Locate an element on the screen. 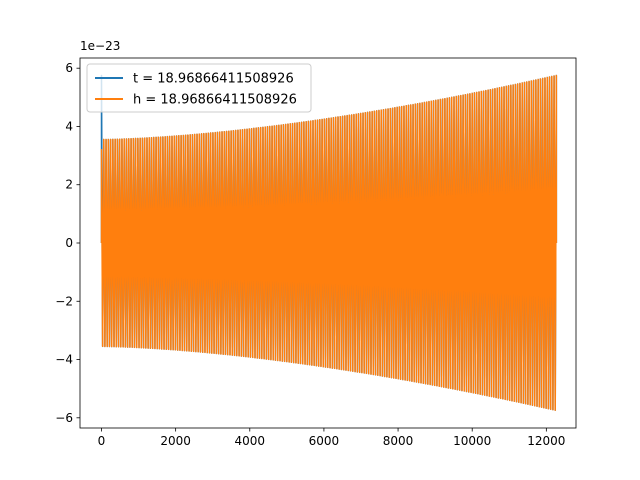 The height and width of the screenshot is (480, 640). x-tick-label: 10000 is located at coordinates (472, 441).